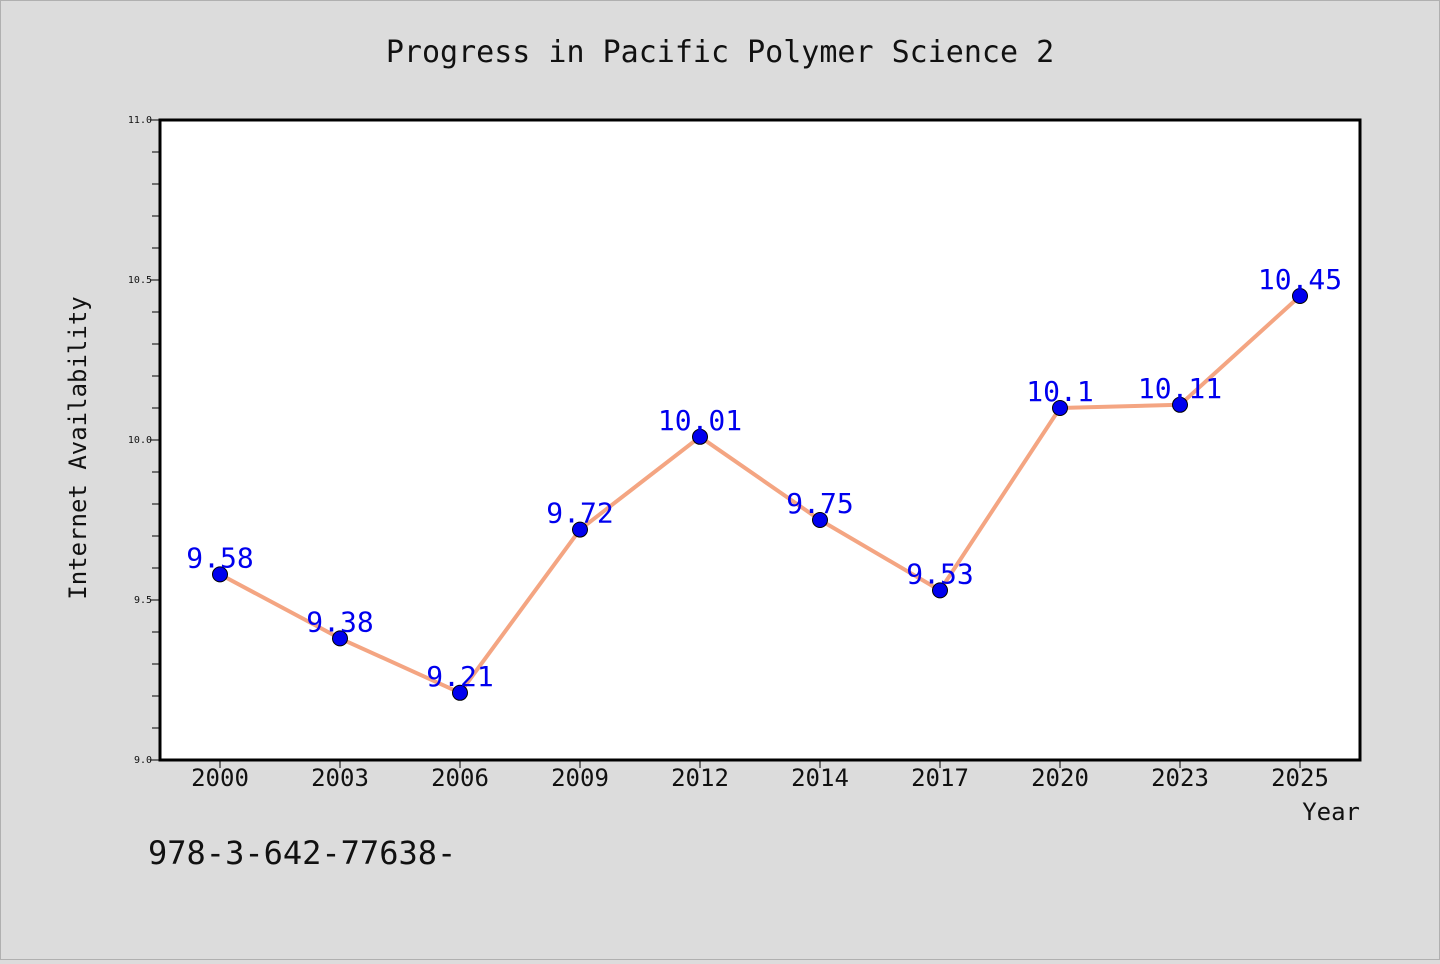 This screenshot has width=1440, height=964. Describe the element at coordinates (820, 778) in the screenshot. I see `x-tick-label: 2014` at that location.